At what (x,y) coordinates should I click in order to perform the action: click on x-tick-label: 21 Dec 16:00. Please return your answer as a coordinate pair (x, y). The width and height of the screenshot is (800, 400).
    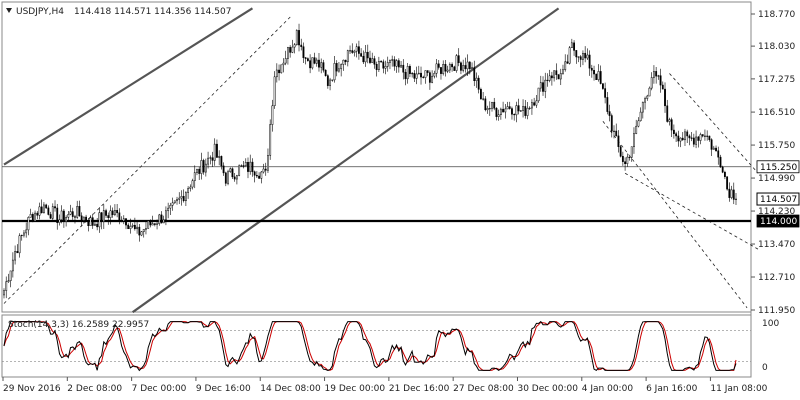
    Looking at the image, I should click on (419, 389).